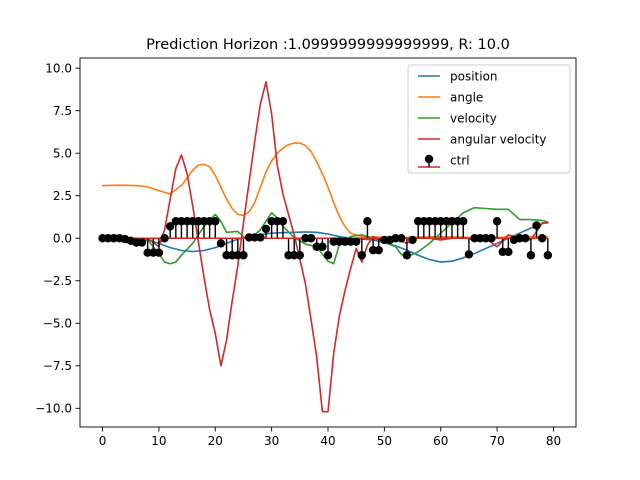 The image size is (640, 480). I want to click on x-tick-label: 0, so click(103, 441).